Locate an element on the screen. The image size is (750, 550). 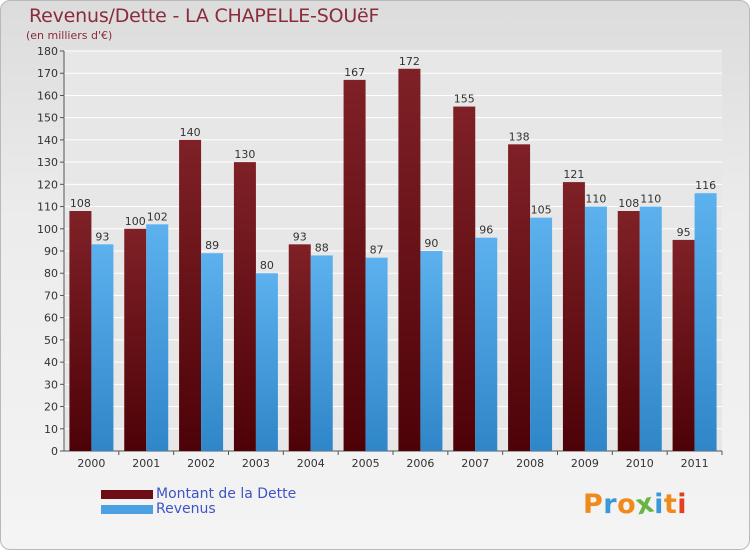
data-label-revenus: 88 is located at coordinates (322, 247).